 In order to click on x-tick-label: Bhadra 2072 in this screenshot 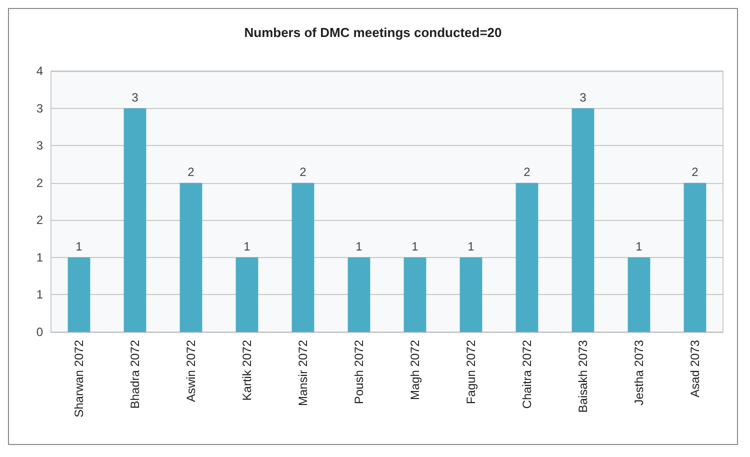, I will do `click(135, 374)`.